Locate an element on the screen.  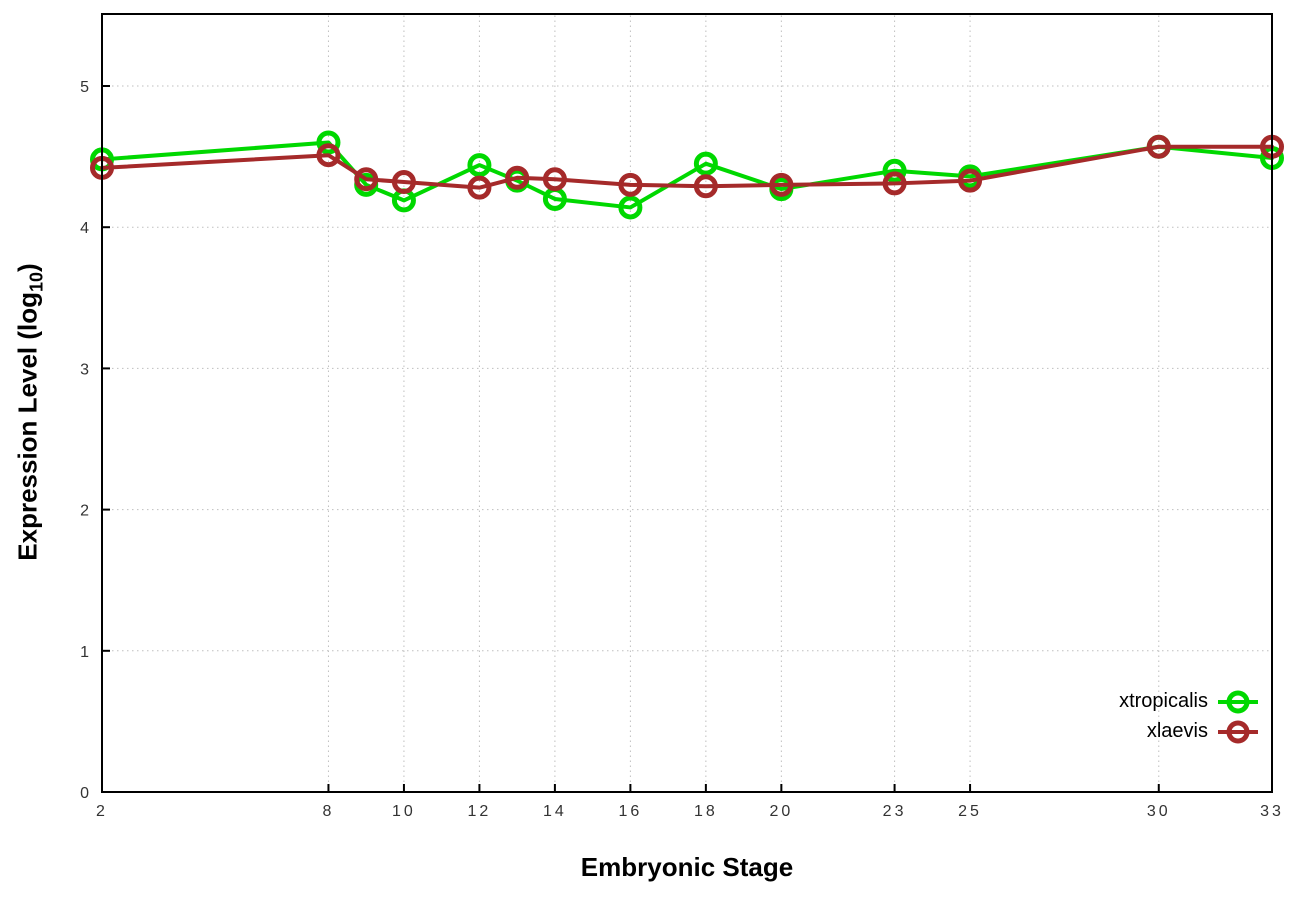
x-tick-label: 18 is located at coordinates (706, 811).